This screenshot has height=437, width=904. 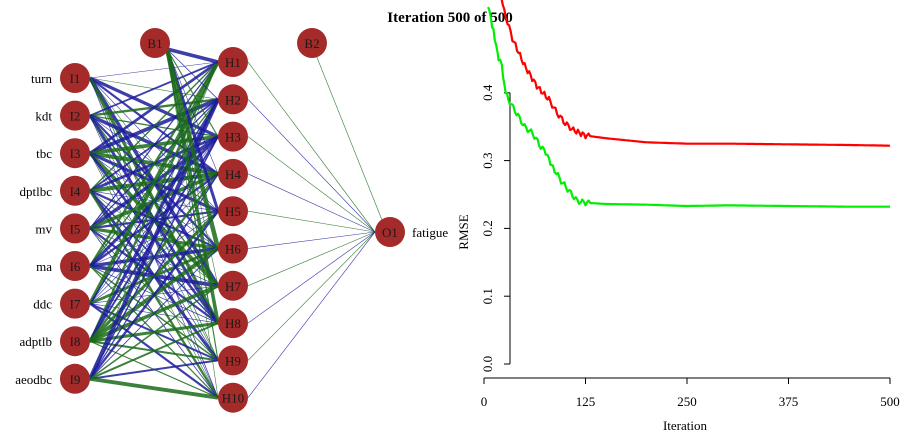 I want to click on node-label: I8, so click(x=75, y=341).